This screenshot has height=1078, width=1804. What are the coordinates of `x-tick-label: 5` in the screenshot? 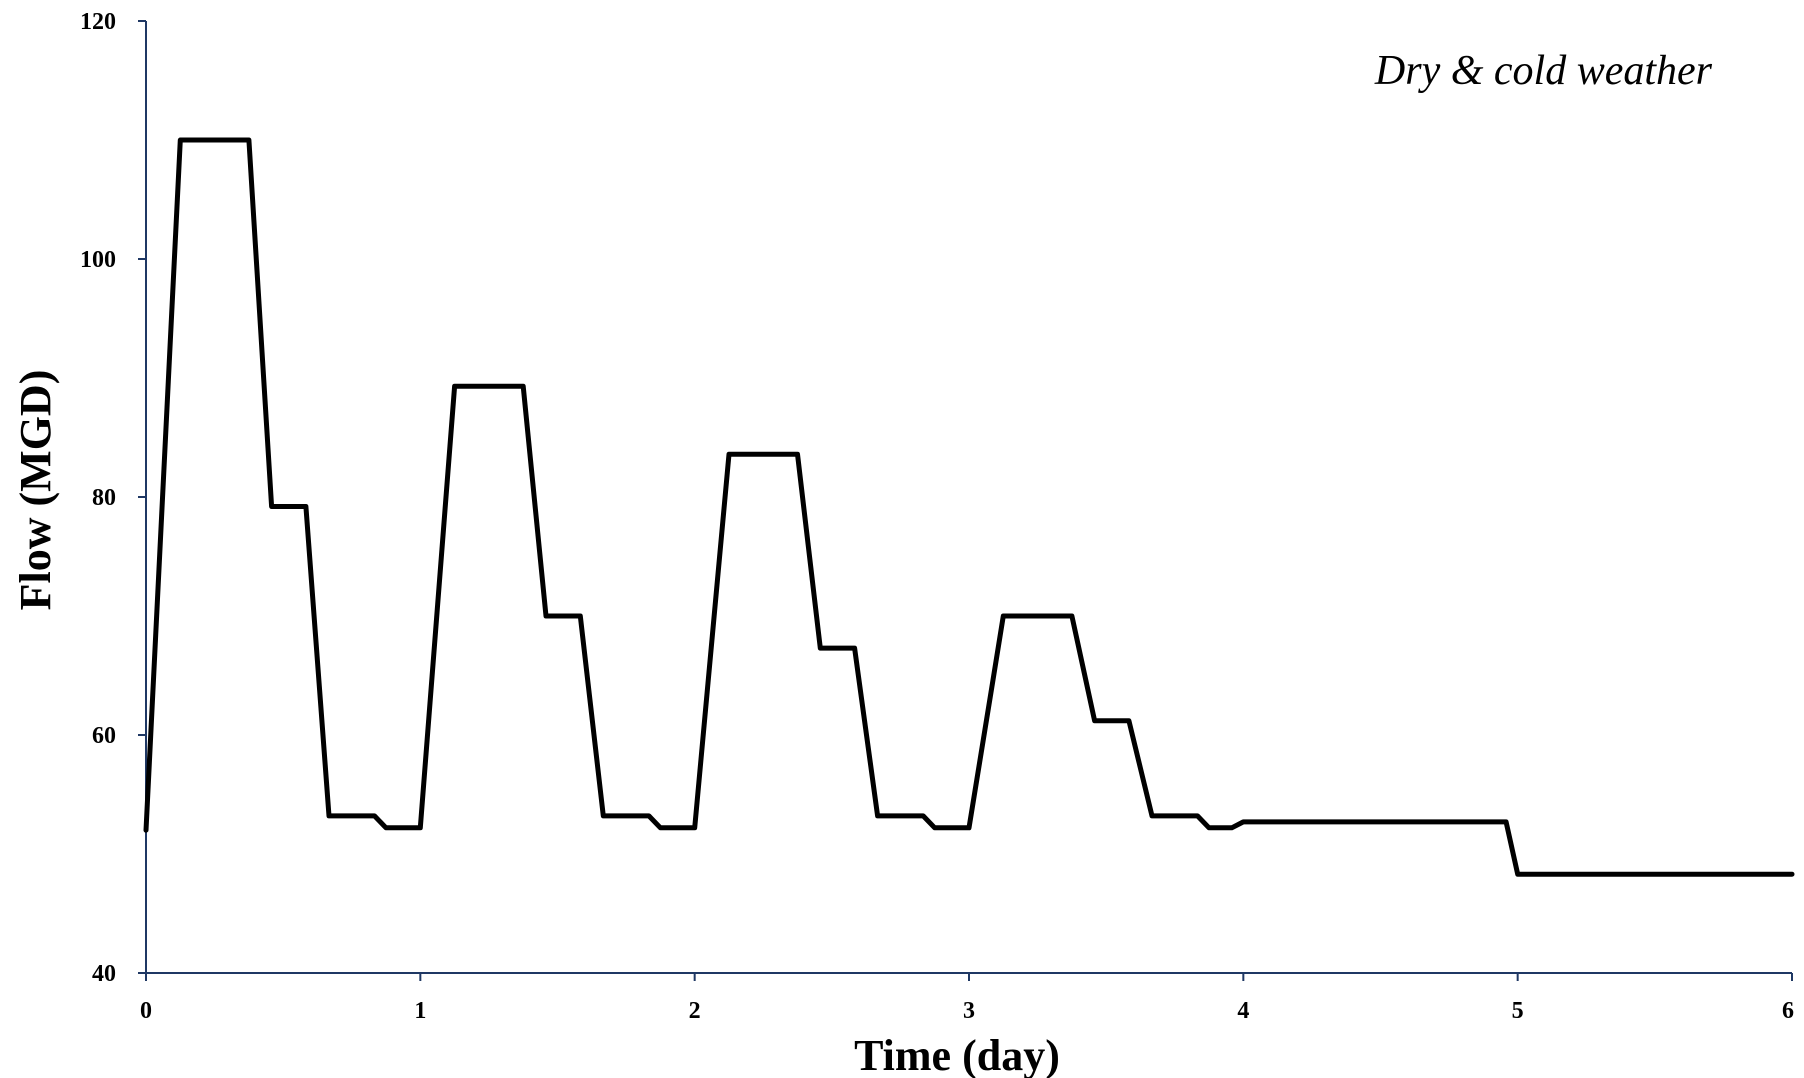 It's located at (1518, 1011).